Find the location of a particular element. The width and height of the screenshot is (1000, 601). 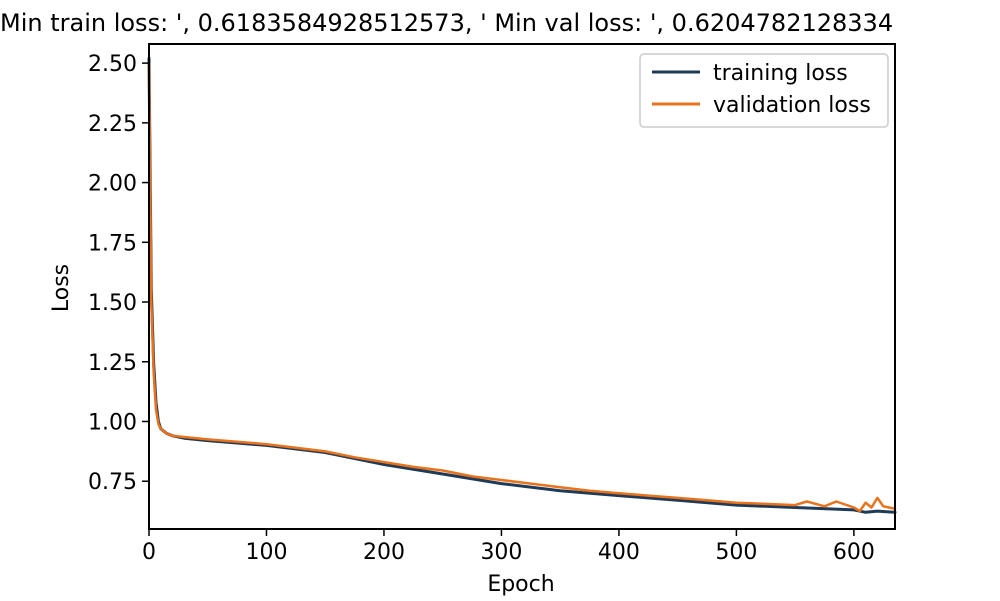

legend: training loss validation loss is located at coordinates (764, 90).